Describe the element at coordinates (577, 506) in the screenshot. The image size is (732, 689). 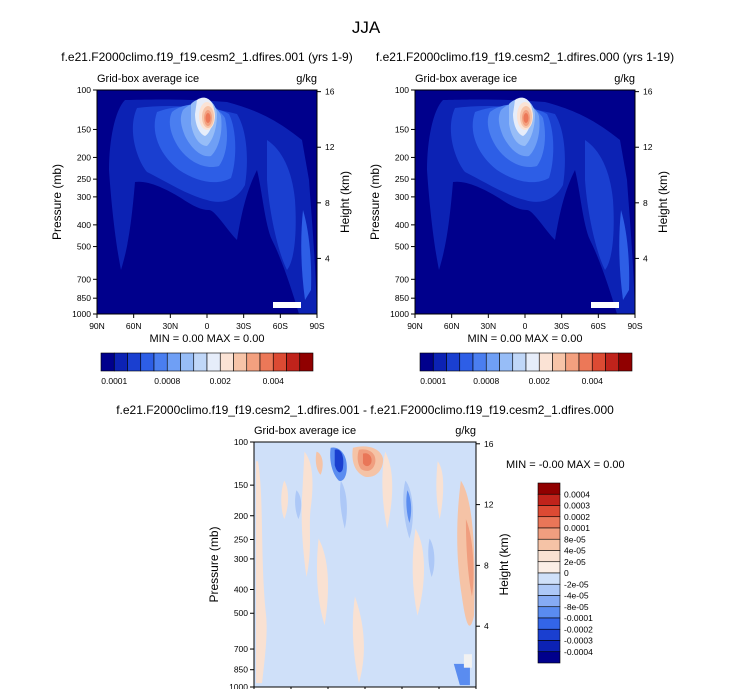
I see `colorbar-label: 0.0003` at that location.